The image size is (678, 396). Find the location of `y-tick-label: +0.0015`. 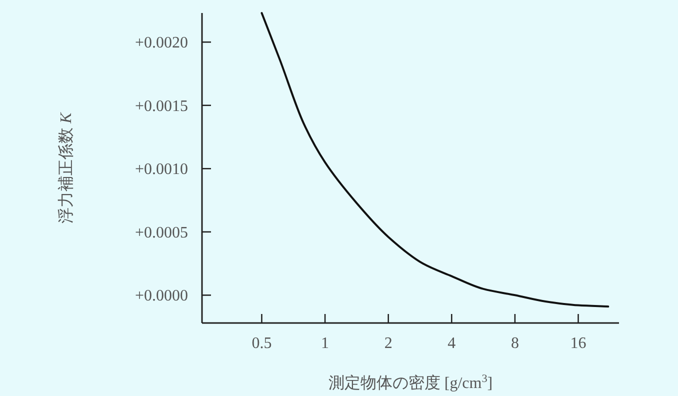

y-tick-label: +0.0015 is located at coordinates (161, 106).